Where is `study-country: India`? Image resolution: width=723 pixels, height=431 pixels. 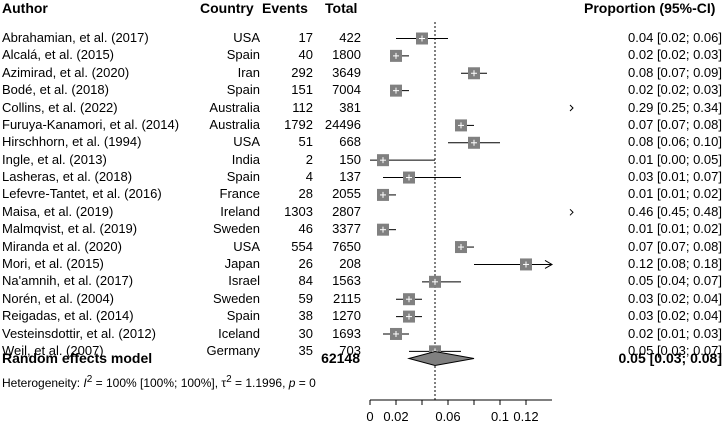 study-country: India is located at coordinates (245, 159).